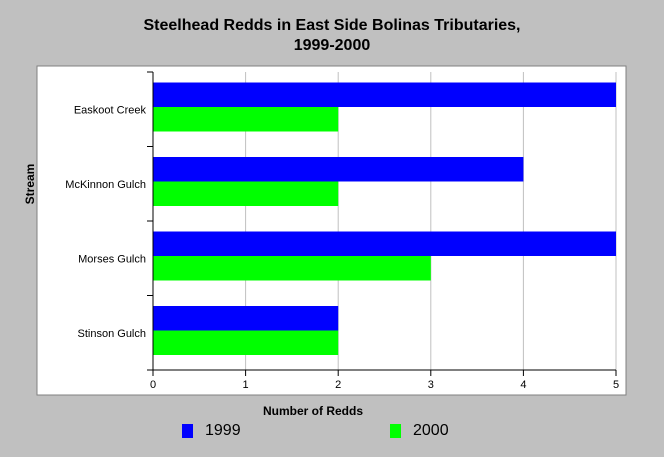 The width and height of the screenshot is (664, 457). Describe the element at coordinates (187, 431) in the screenshot. I see `legend-swatch-1999` at that location.